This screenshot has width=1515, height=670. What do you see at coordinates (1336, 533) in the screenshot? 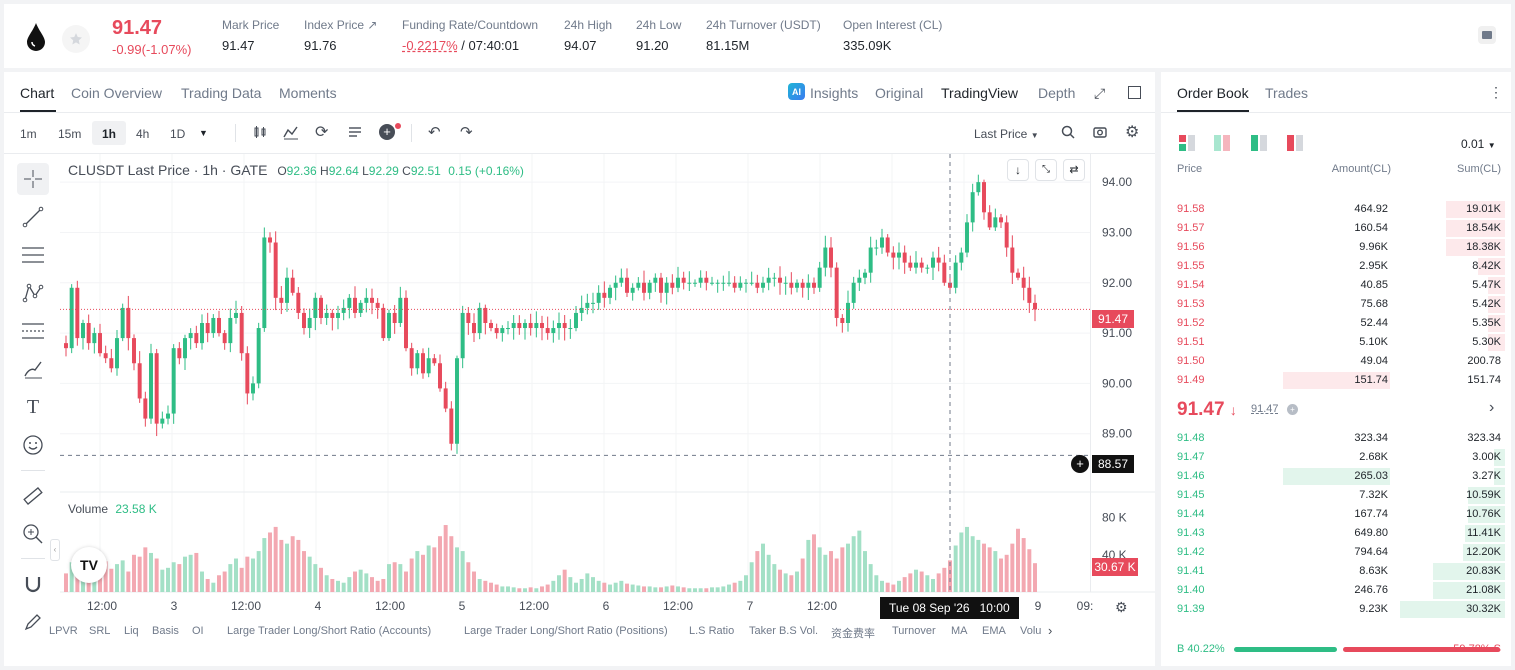
I see `bid-row: 91.43 649.80 11.41K` at bounding box center [1336, 533].